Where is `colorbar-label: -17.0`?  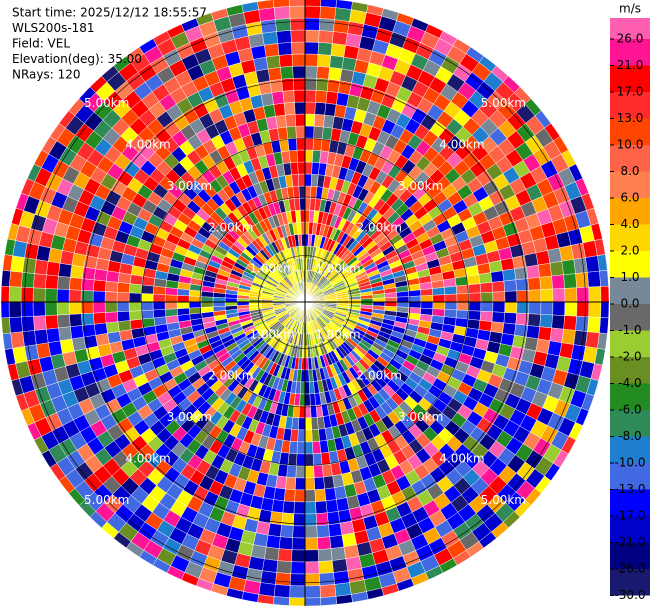
colorbar-label: -17.0 is located at coordinates (629, 516).